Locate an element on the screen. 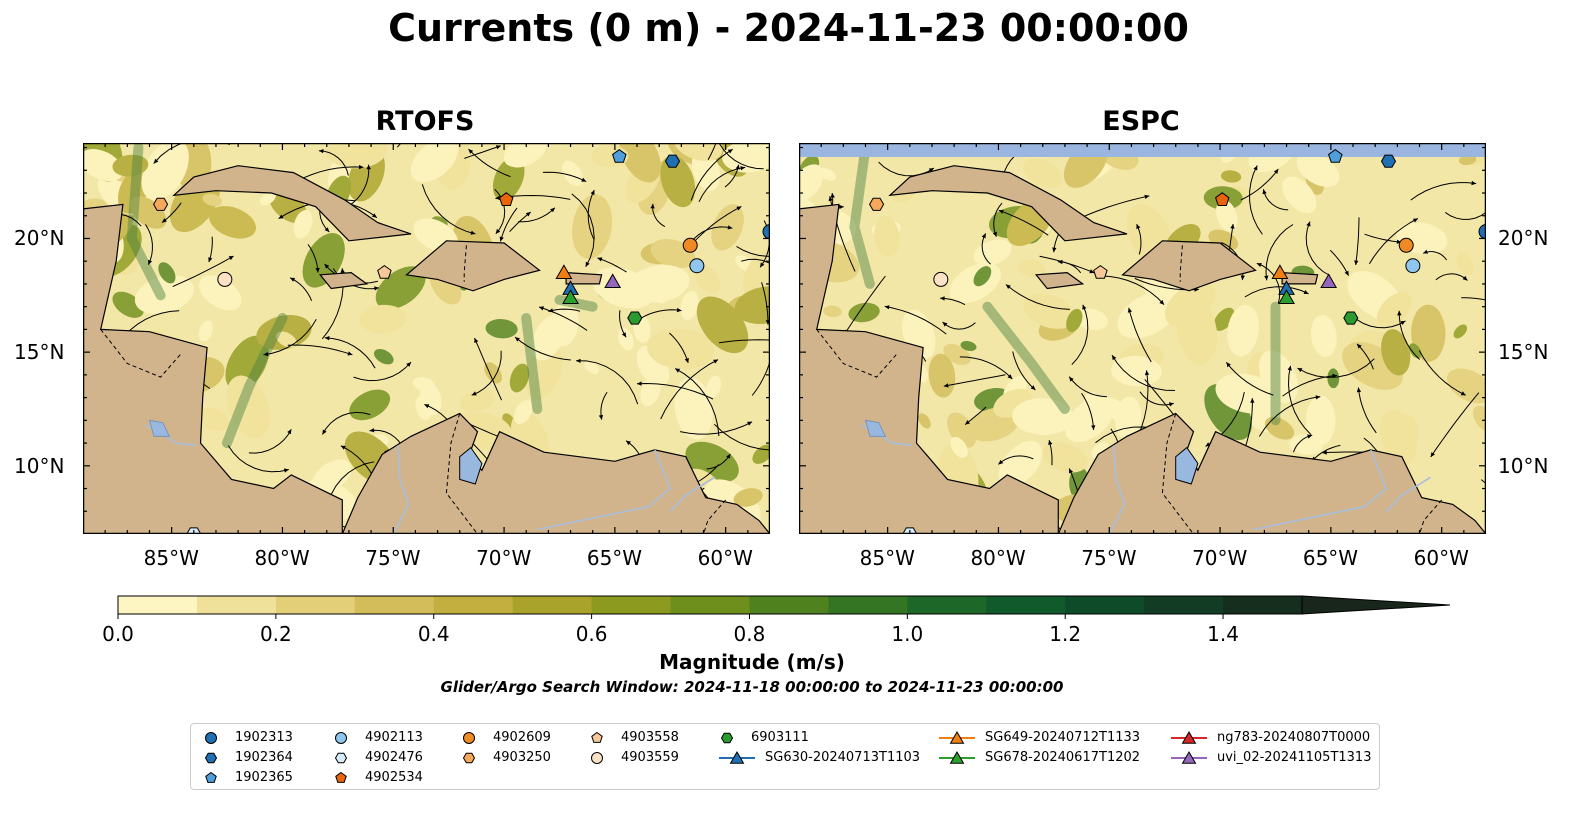 The width and height of the screenshot is (1577, 827). landmass-puertorico is located at coordinates (584, 278).